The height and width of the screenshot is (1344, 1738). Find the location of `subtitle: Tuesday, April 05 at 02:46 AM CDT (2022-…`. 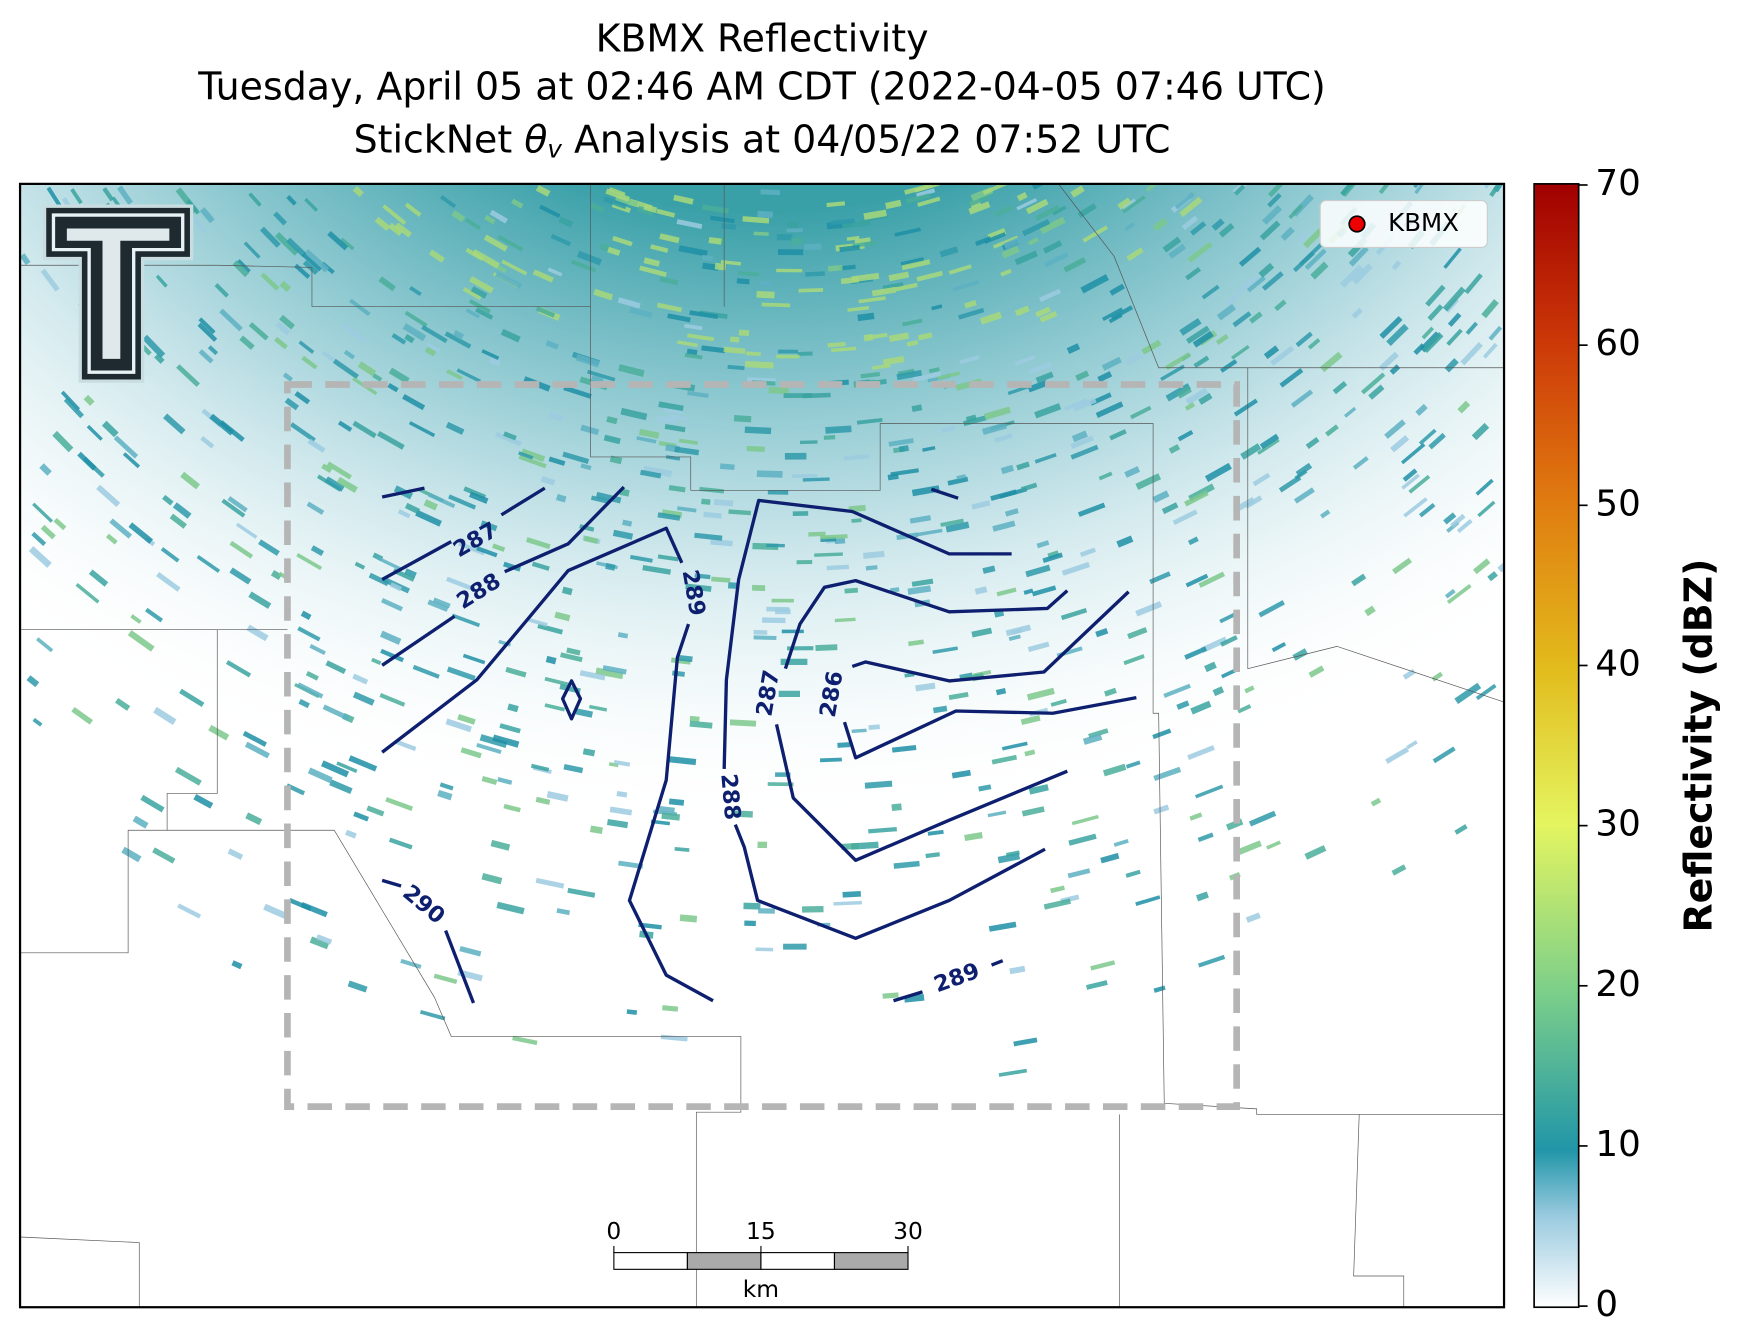

subtitle: Tuesday, April 05 at 02:46 AM CDT (2022-… is located at coordinates (761, 87).